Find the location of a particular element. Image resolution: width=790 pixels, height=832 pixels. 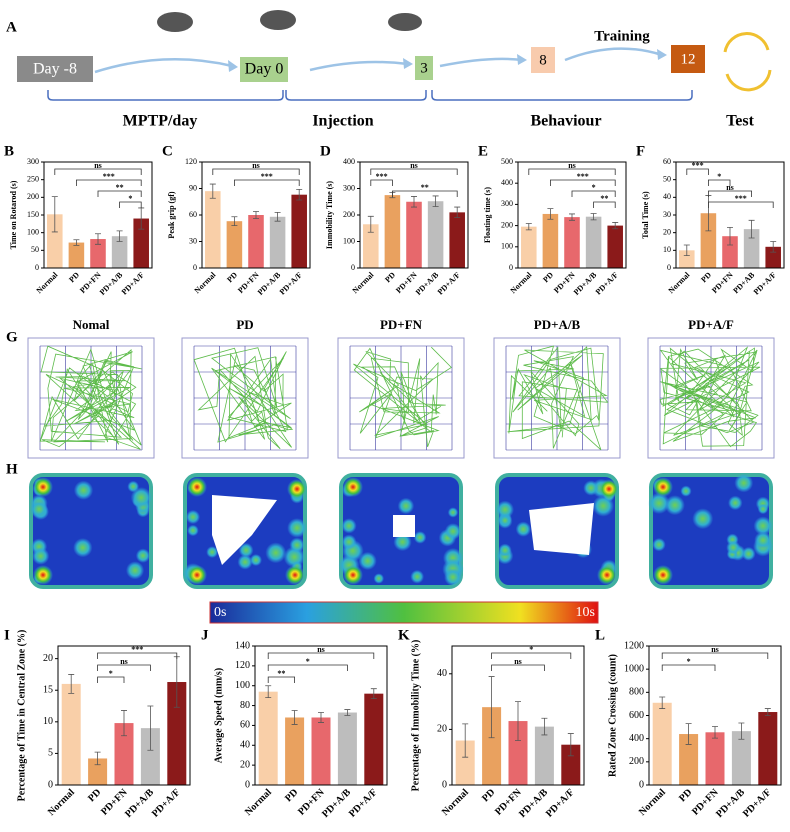

heat-gap is located at coordinates (561, 529).